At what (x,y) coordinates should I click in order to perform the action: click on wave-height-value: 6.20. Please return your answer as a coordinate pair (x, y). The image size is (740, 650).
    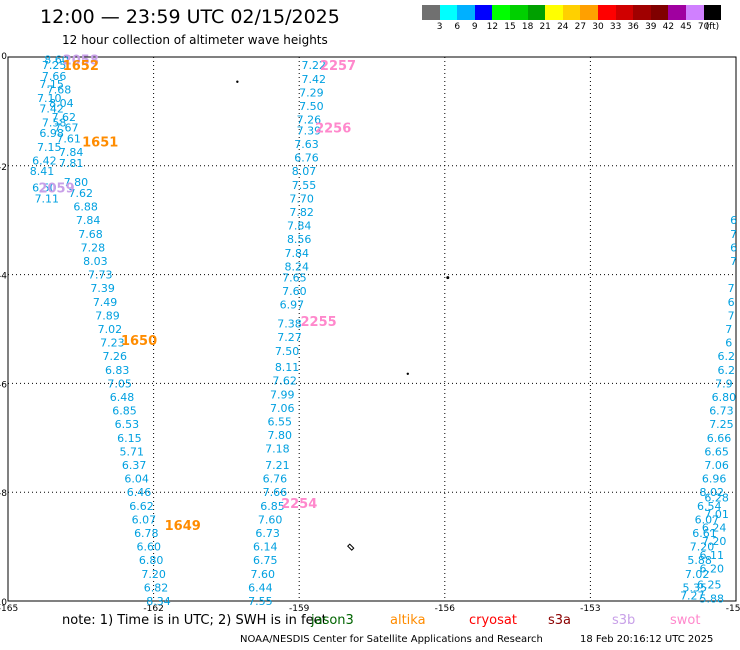
    Looking at the image, I should click on (711, 568).